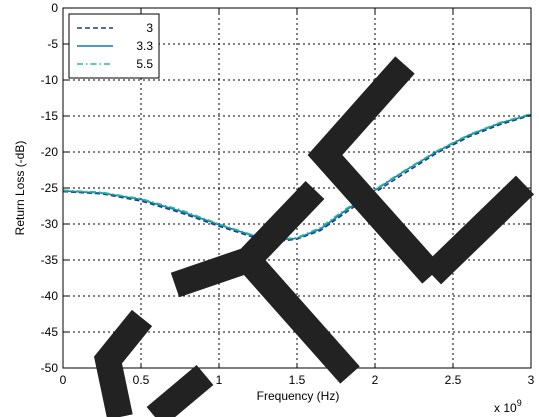 The height and width of the screenshot is (417, 539). I want to click on x-axis-multiplier: x 109, so click(508, 406).